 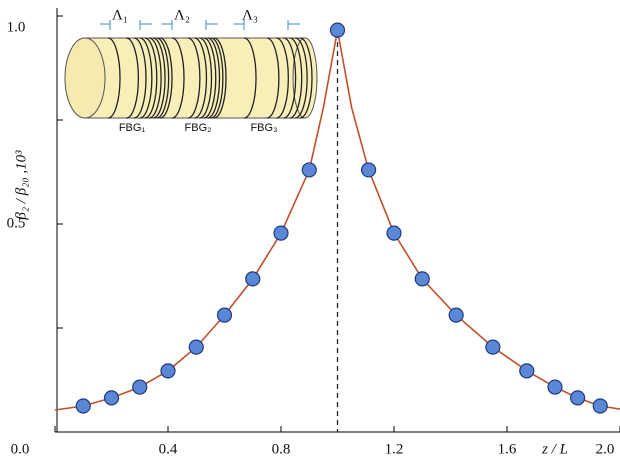 I want to click on fiber-body, so click(x=195, y=78).